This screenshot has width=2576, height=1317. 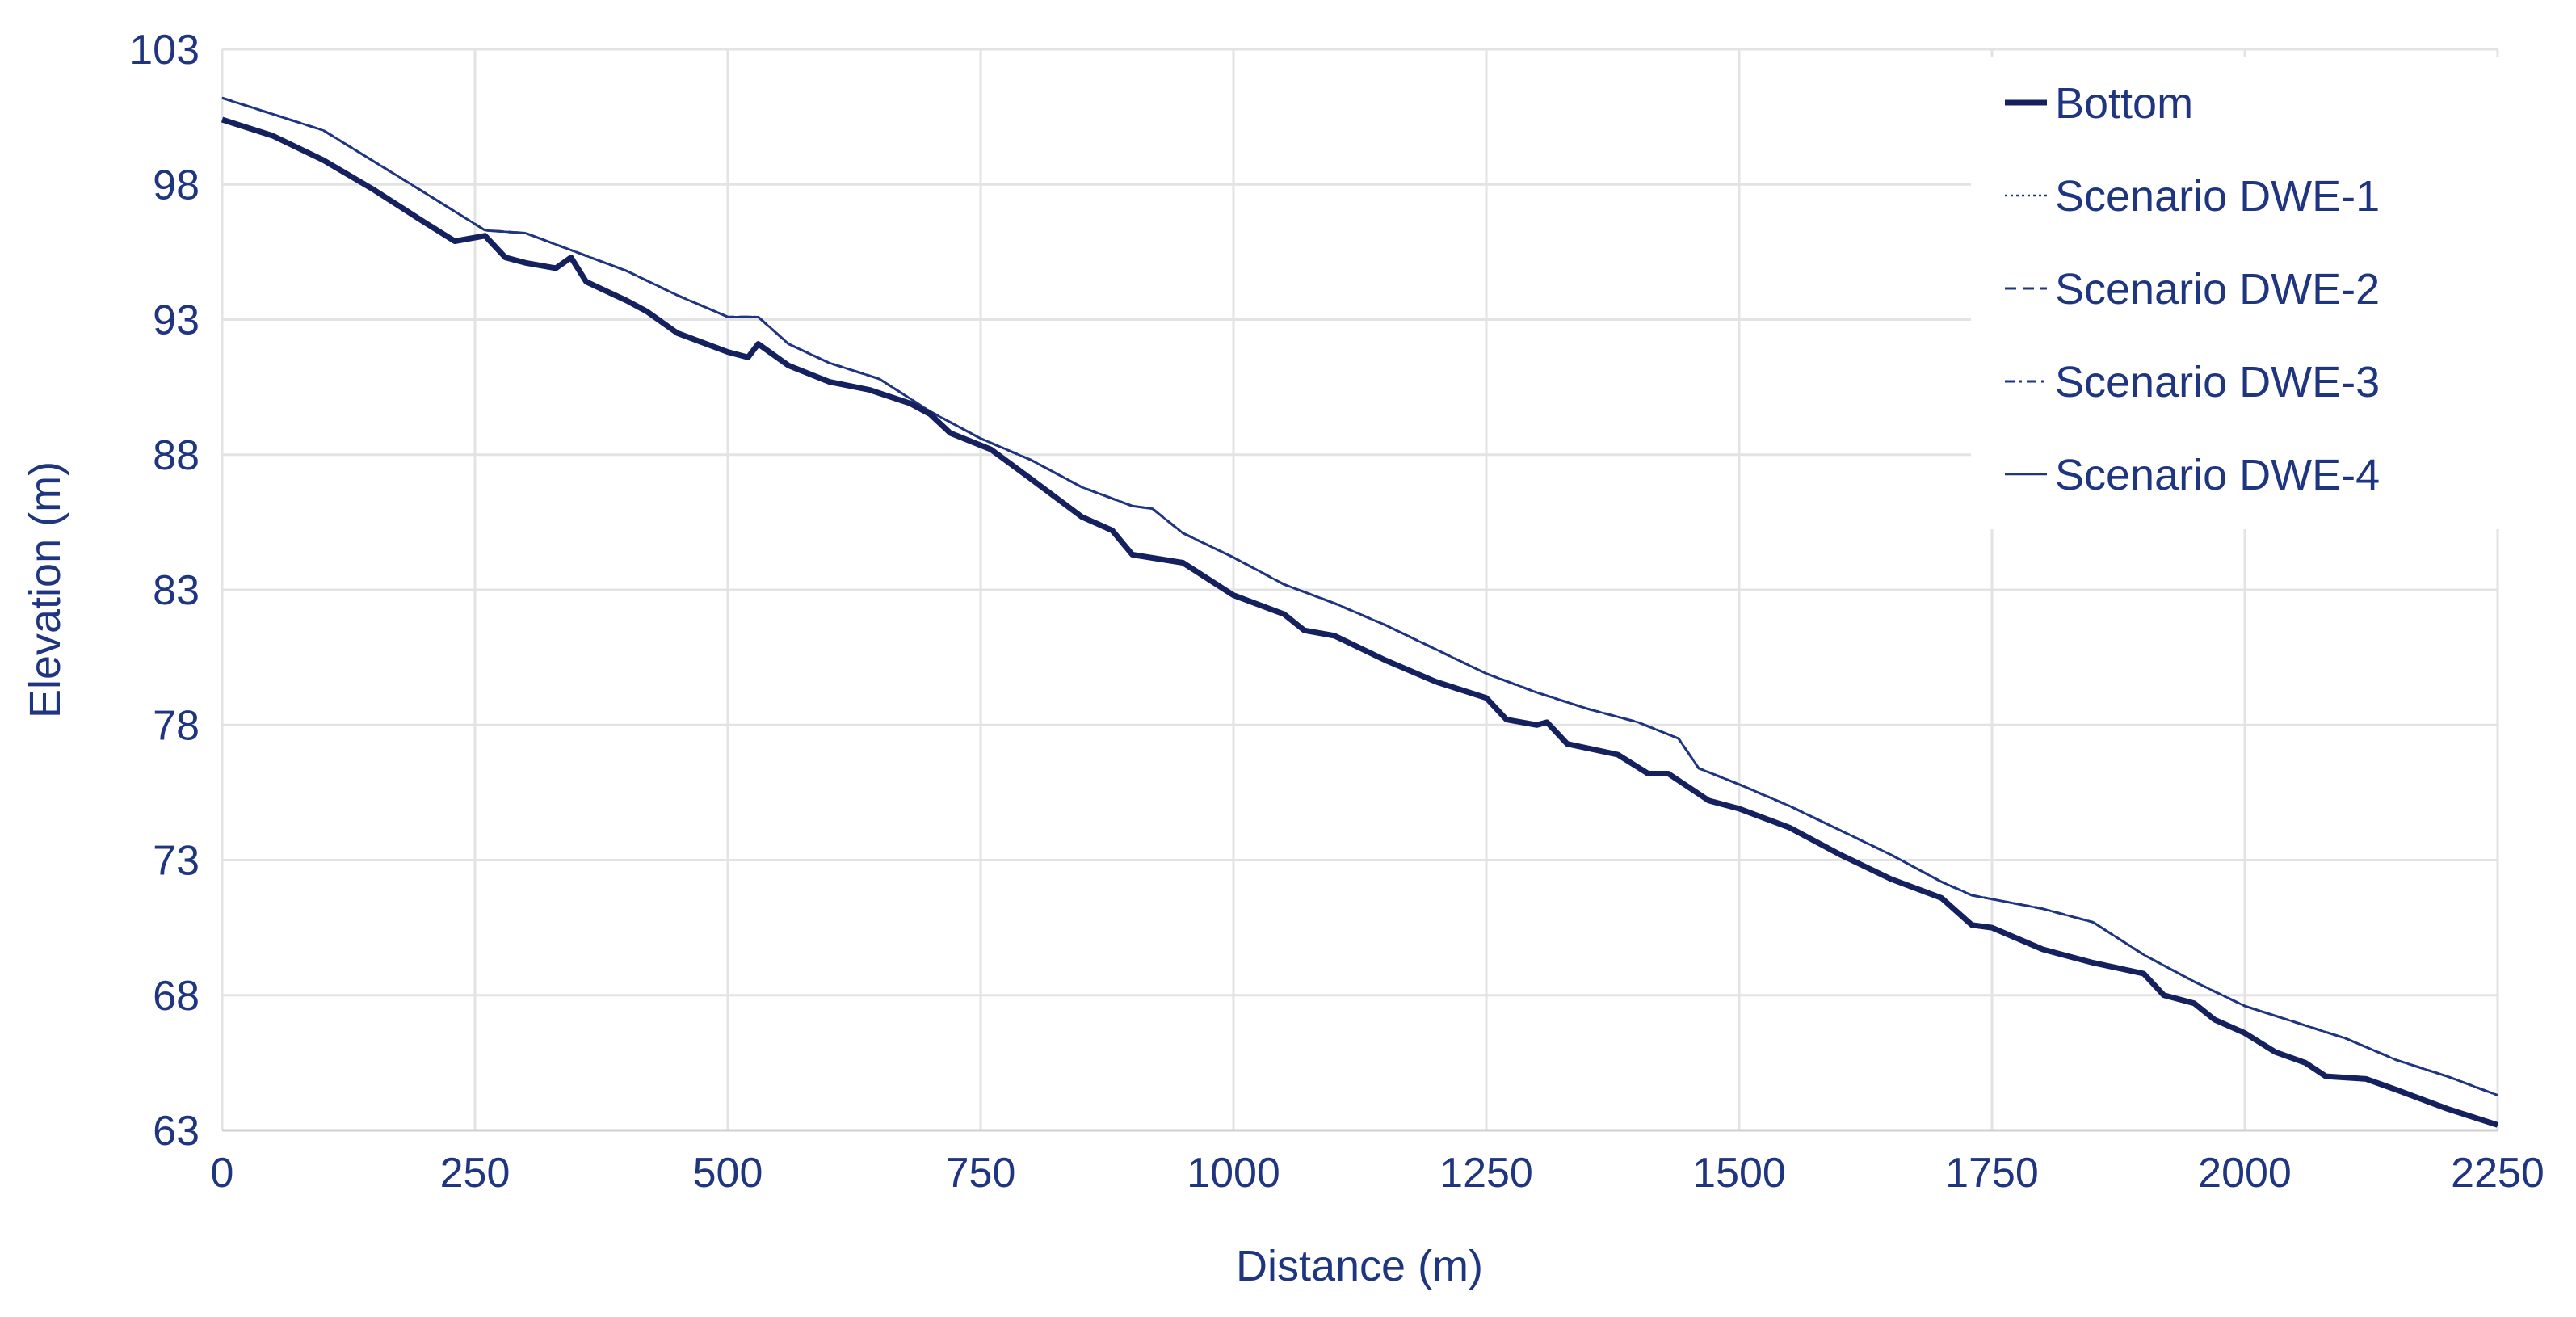 I want to click on y-tick-label: 73, so click(x=176, y=861).